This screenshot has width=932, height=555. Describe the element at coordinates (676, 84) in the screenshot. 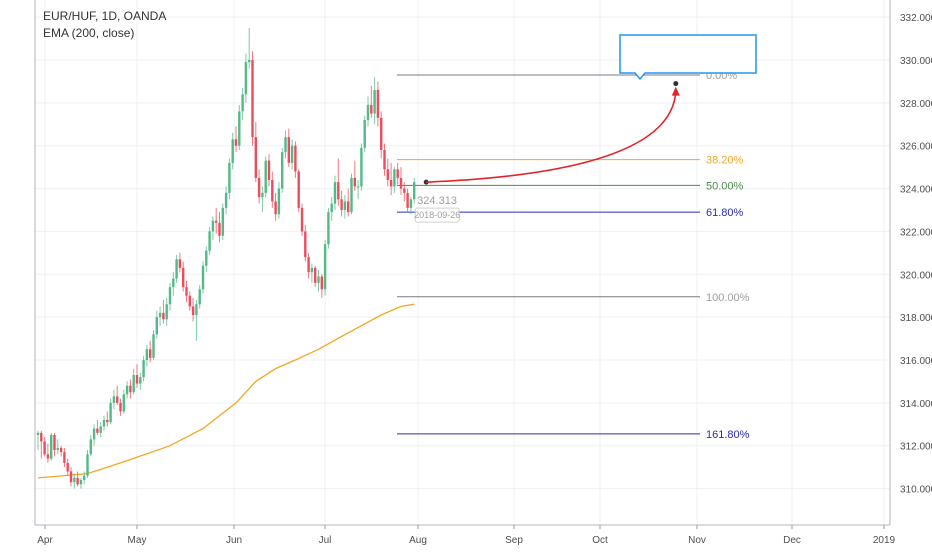

I see `projection-end-dot` at that location.